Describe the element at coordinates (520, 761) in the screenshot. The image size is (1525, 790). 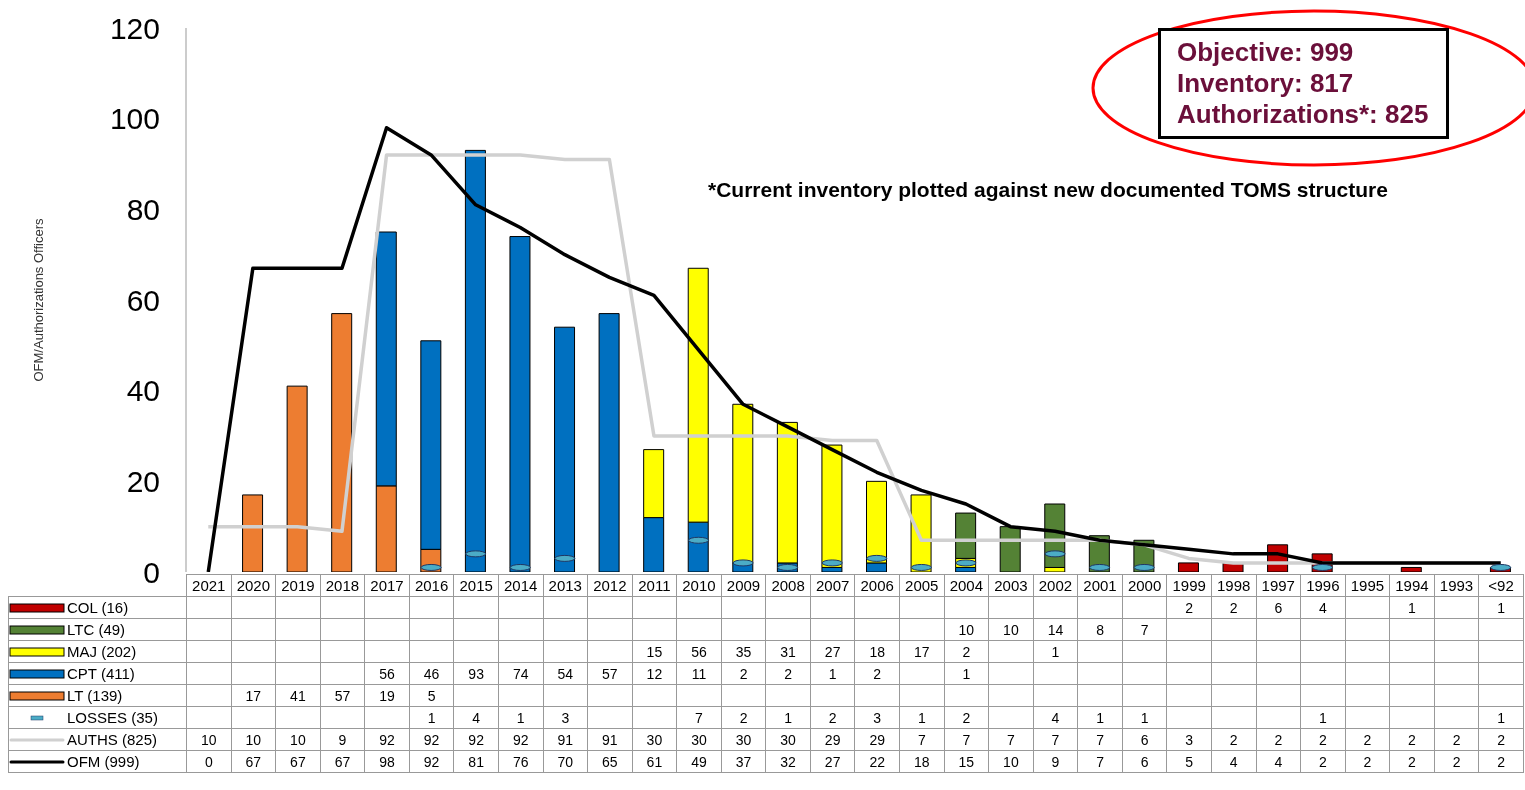
I see `data-label: 76` at that location.